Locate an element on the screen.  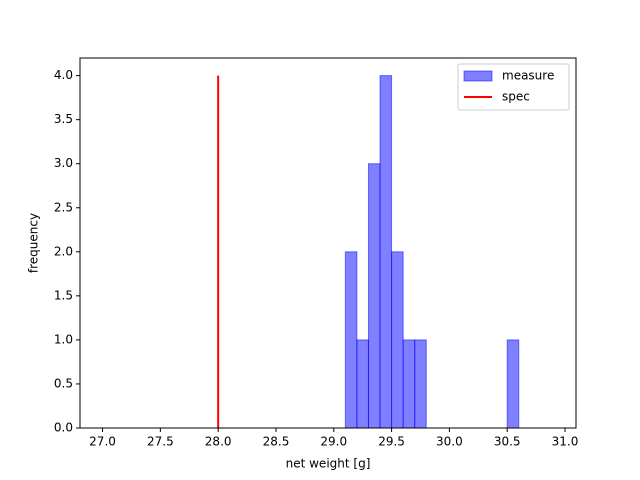
x-tick-label: 27.5 is located at coordinates (160, 442).